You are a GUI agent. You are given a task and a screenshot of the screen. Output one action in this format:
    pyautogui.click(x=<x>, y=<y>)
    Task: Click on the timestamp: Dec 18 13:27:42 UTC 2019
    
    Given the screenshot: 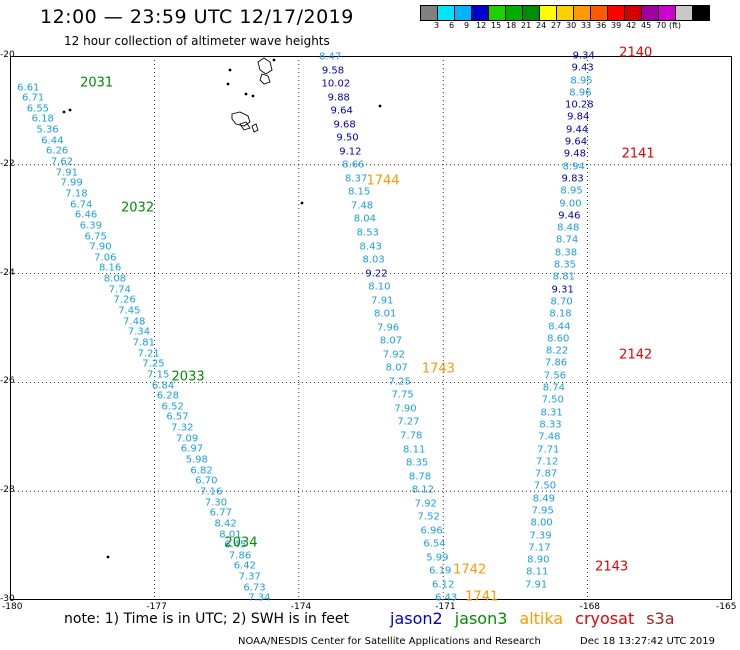 What is the action you would take?
    pyautogui.click(x=647, y=641)
    